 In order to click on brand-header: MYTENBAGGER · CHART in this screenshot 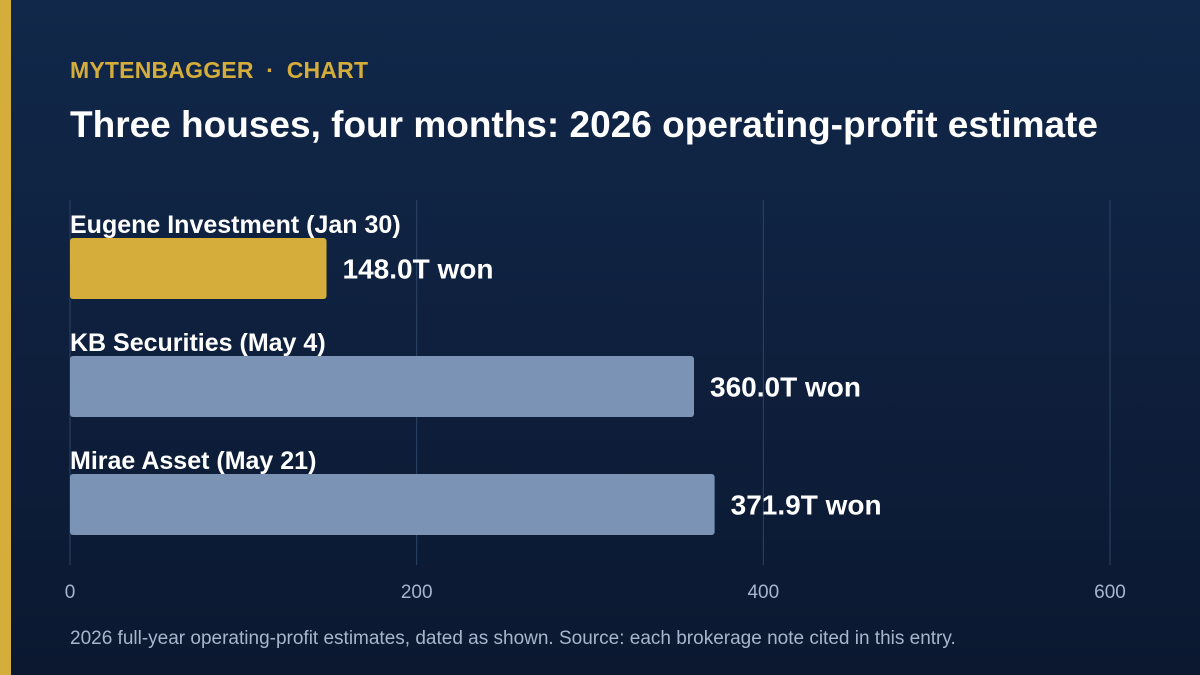, I will do `click(219, 70)`.